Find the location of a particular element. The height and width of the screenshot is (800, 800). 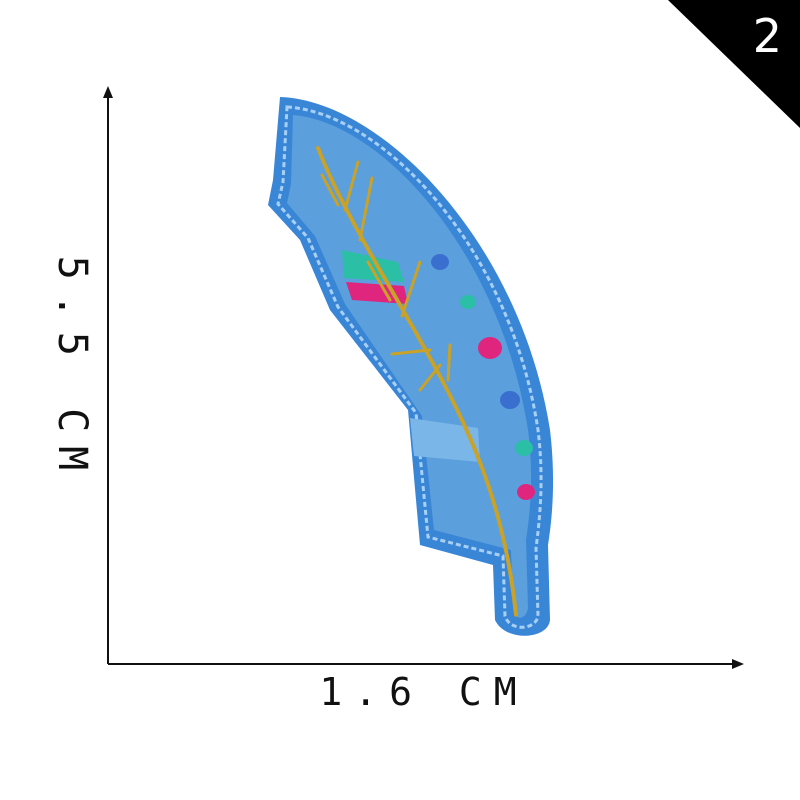

gold-barbs is located at coordinates (386, 276).